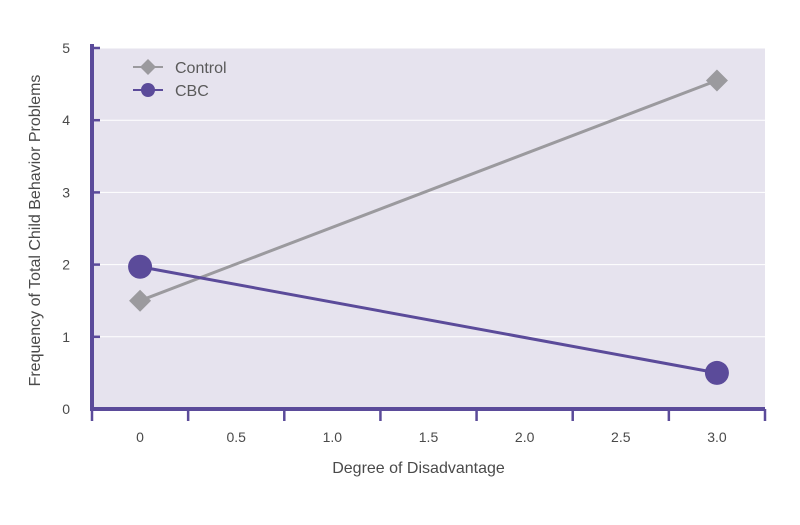 The image size is (800, 525). Describe the element at coordinates (148, 90) in the screenshot. I see `legend-circle-marker` at that location.